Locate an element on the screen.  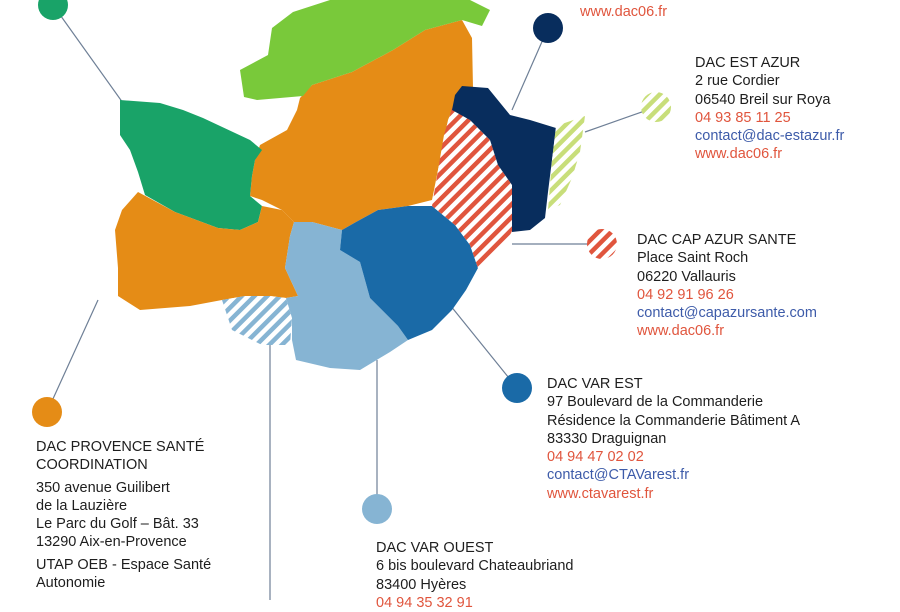
dac-est-azur-phone: 04 93 85 11 25 is located at coordinates (743, 117).